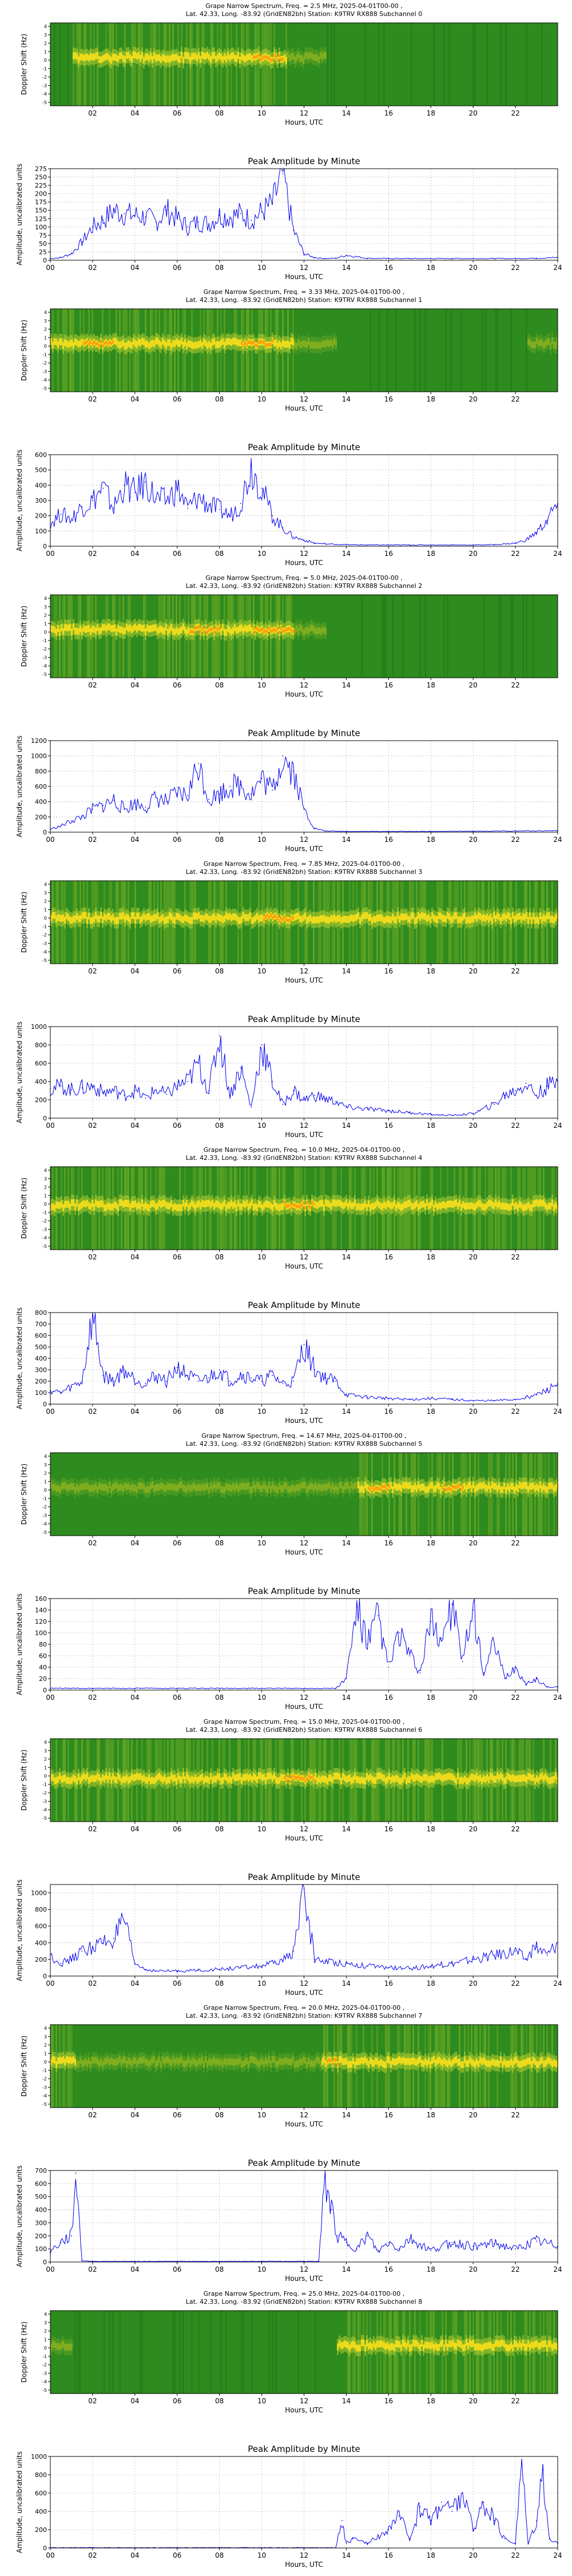  Describe the element at coordinates (515, 840) in the screenshot. I see `amplitude-xtick-label: 22` at that location.